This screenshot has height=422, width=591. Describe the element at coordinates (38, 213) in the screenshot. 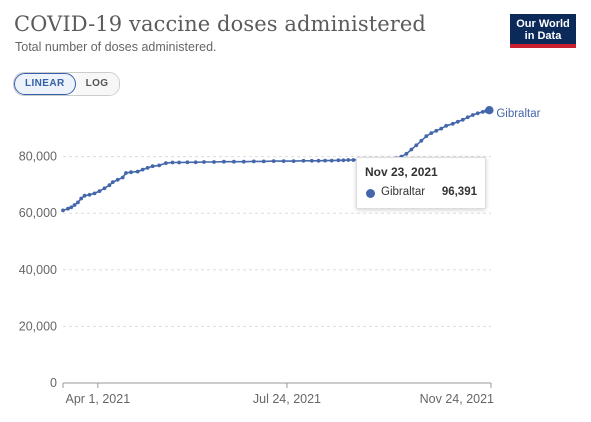

I see `y-tick-label: 60,000` at that location.